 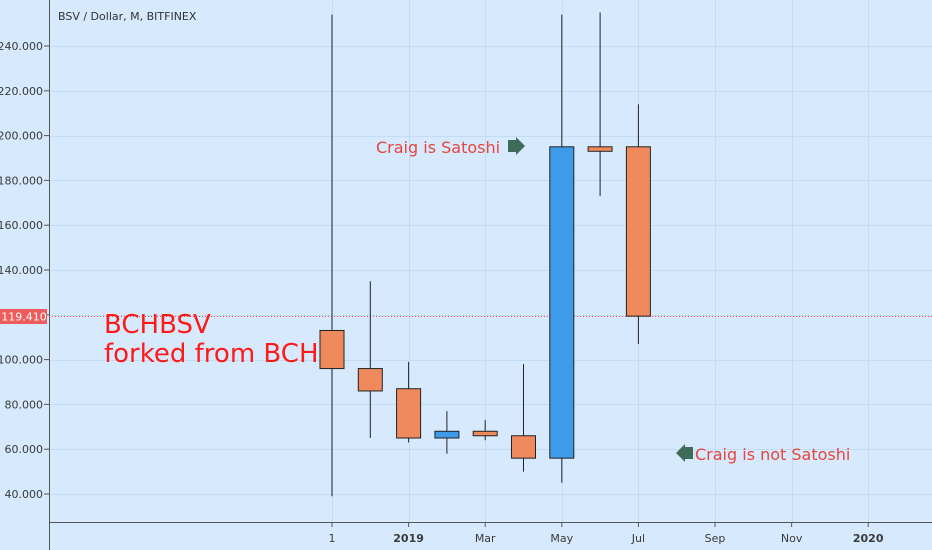 What do you see at coordinates (638, 538) in the screenshot?
I see `x-tick-label: Jul` at bounding box center [638, 538].